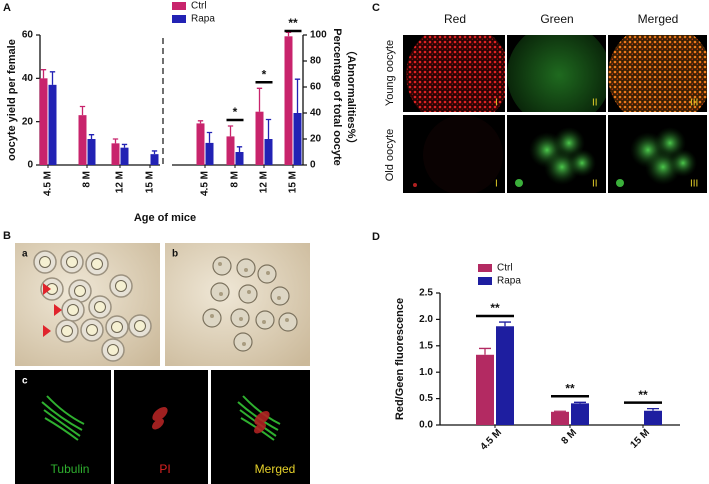 The height and width of the screenshot is (484, 709). I want to click on image-c, so click(162, 427).